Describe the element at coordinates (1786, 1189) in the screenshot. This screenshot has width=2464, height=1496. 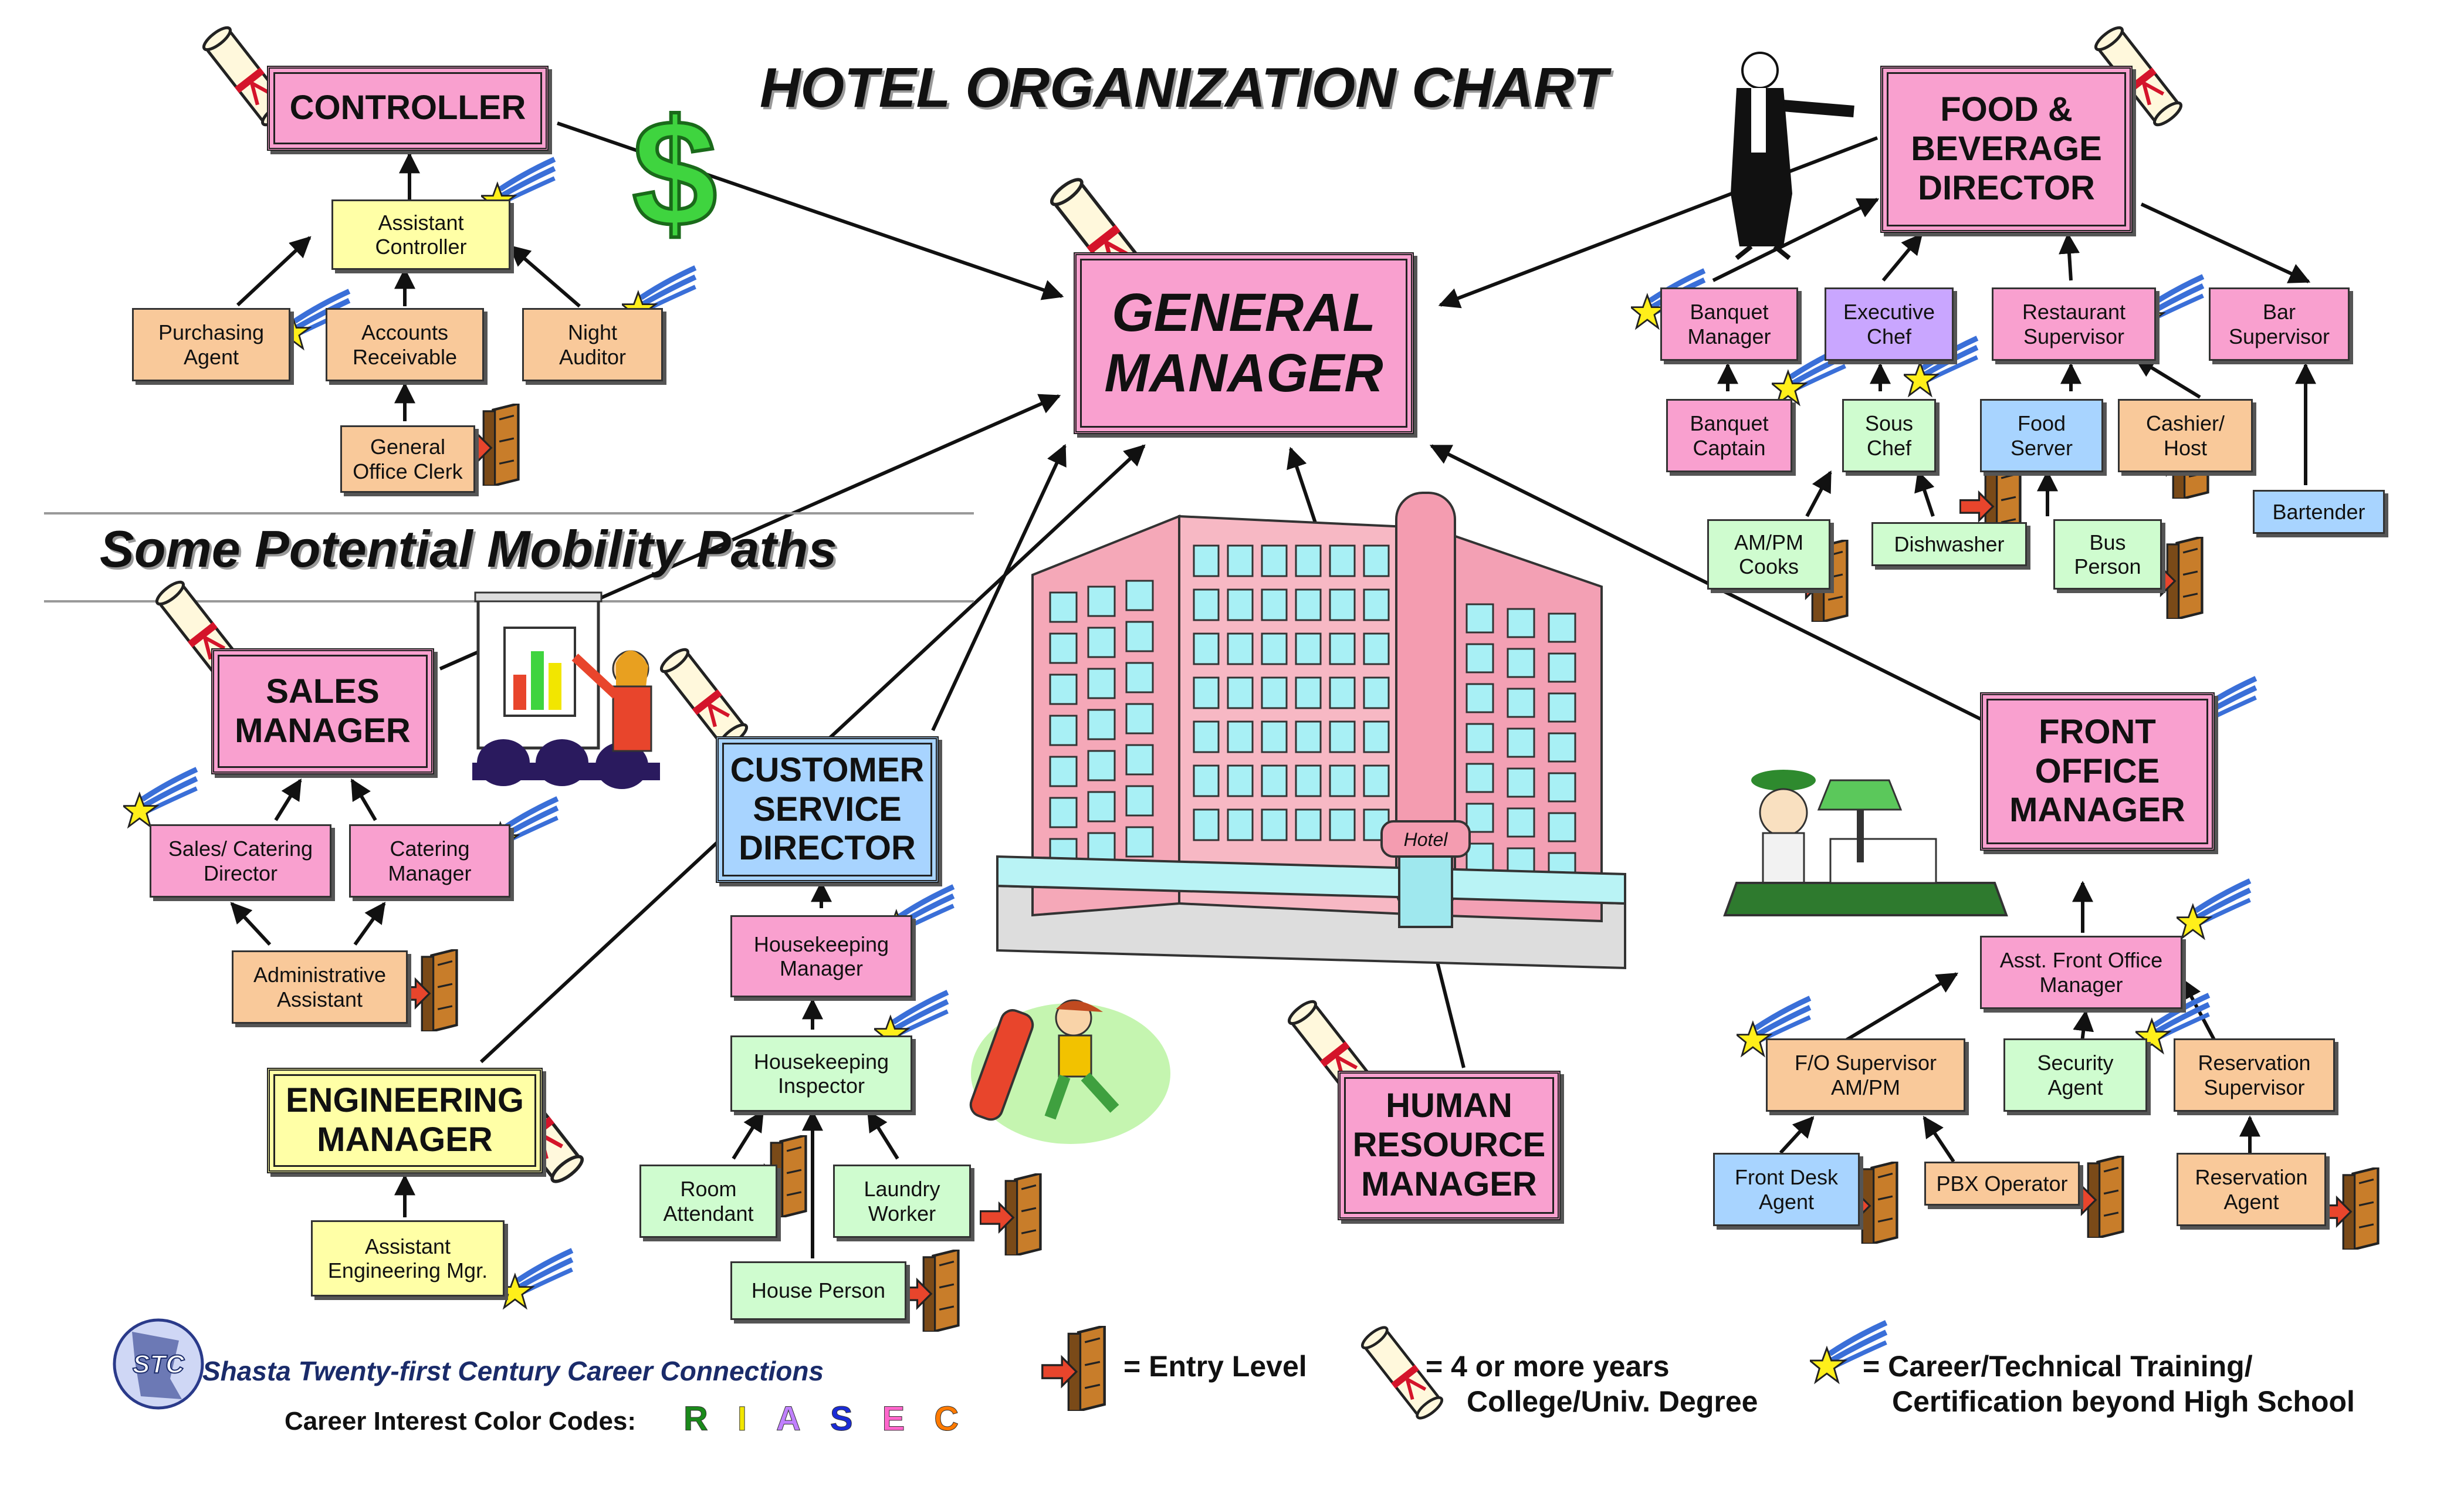
I see `front-desk-agent-box: Front Desk Agent` at that location.